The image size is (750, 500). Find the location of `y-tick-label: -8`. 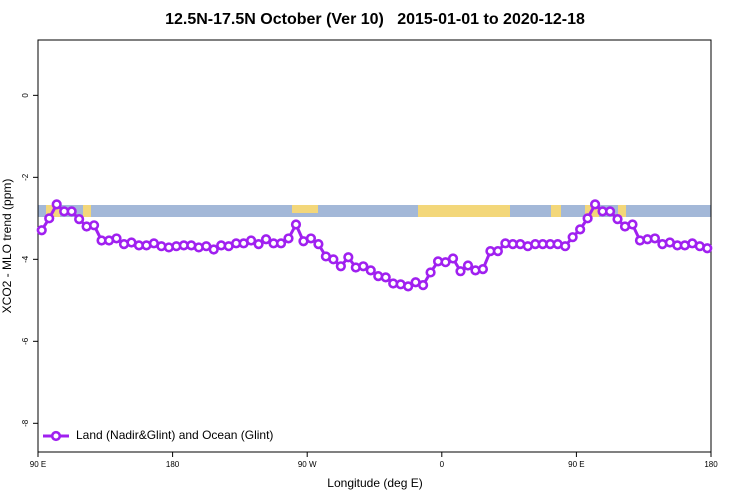

y-tick-label: -8 is located at coordinates (25, 423).